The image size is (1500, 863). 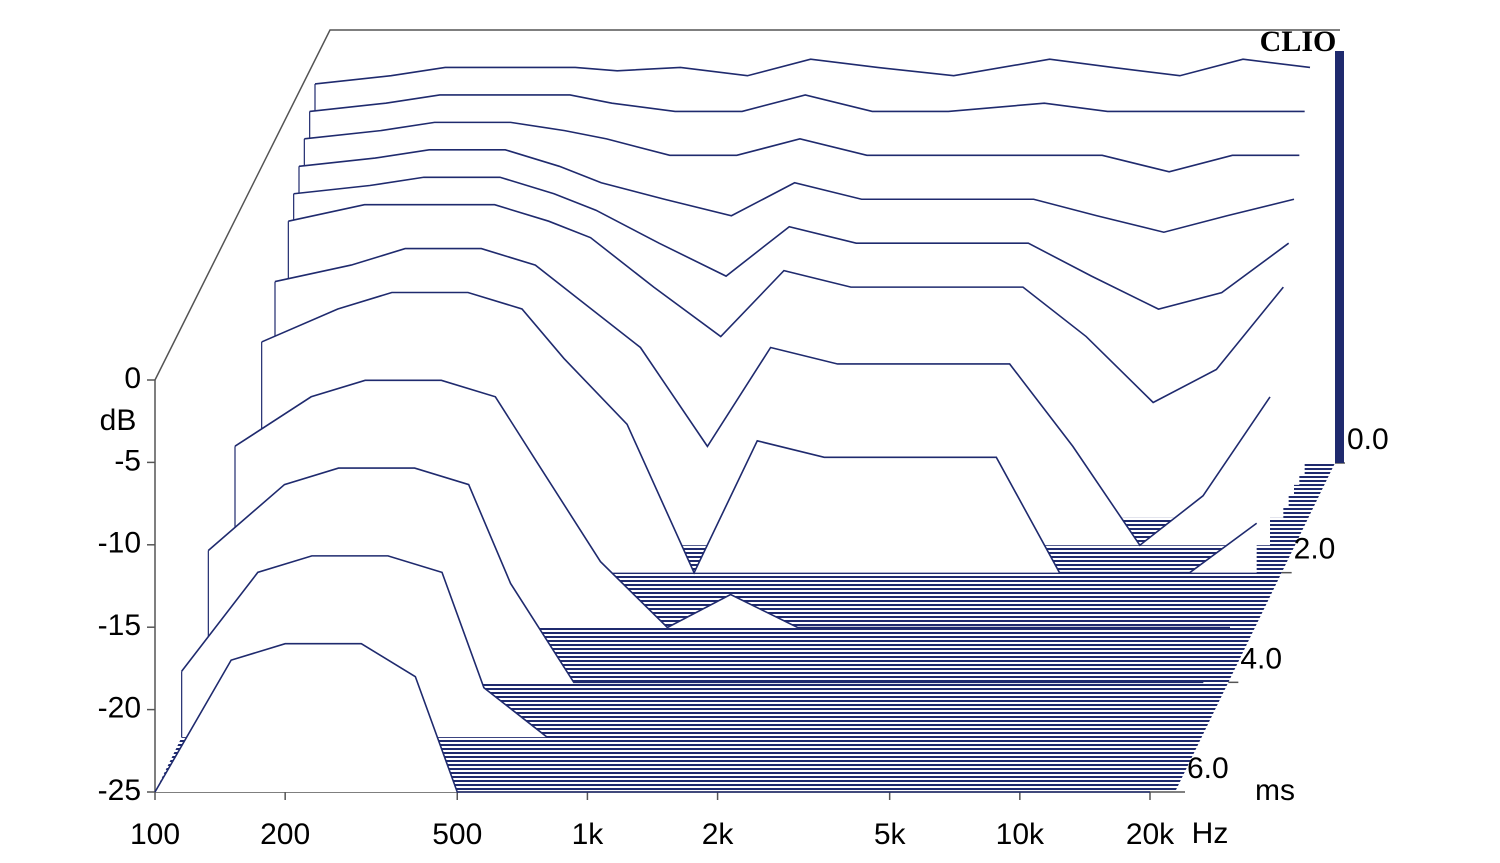 What do you see at coordinates (588, 834) in the screenshot?
I see `x-tick-label: 1k` at bounding box center [588, 834].